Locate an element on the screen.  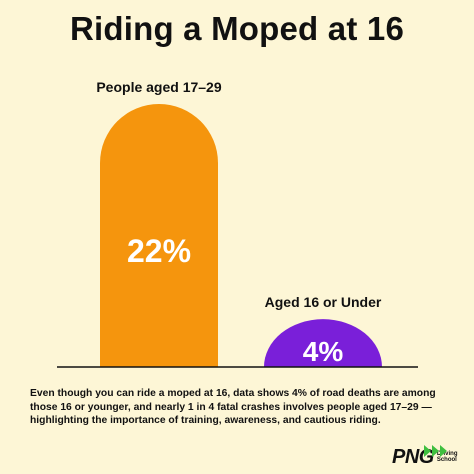
logo-sub-line1: Driving is located at coordinates (447, 454).